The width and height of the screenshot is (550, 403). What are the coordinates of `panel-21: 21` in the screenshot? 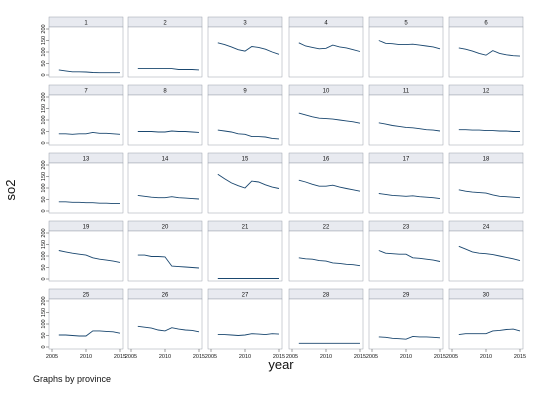 It's located at (245, 251).